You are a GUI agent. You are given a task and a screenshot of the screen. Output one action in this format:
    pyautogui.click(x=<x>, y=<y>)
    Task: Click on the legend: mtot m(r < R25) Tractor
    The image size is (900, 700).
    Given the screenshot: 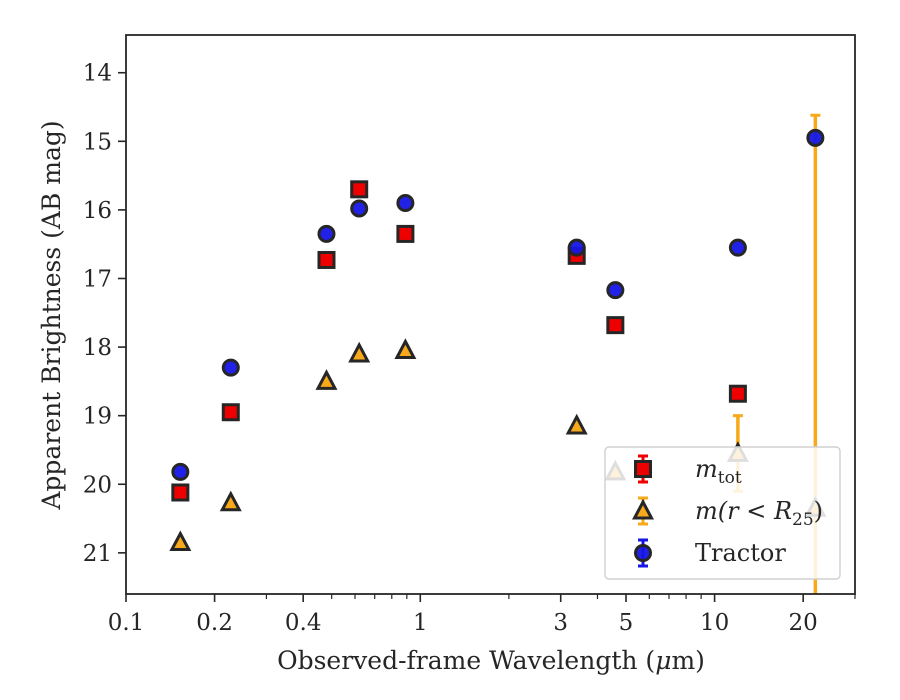 What is the action you would take?
    pyautogui.click(x=722, y=513)
    